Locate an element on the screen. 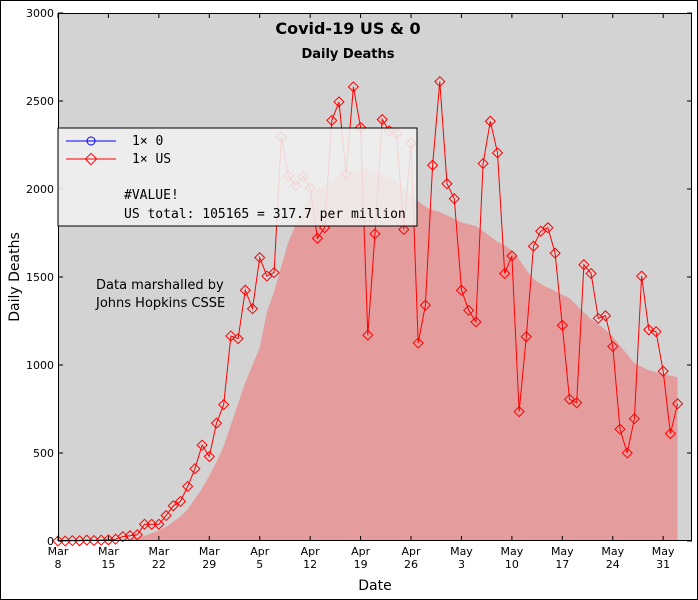 This screenshot has height=600, width=698. legend-entry-us: 1× US is located at coordinates (151, 159).